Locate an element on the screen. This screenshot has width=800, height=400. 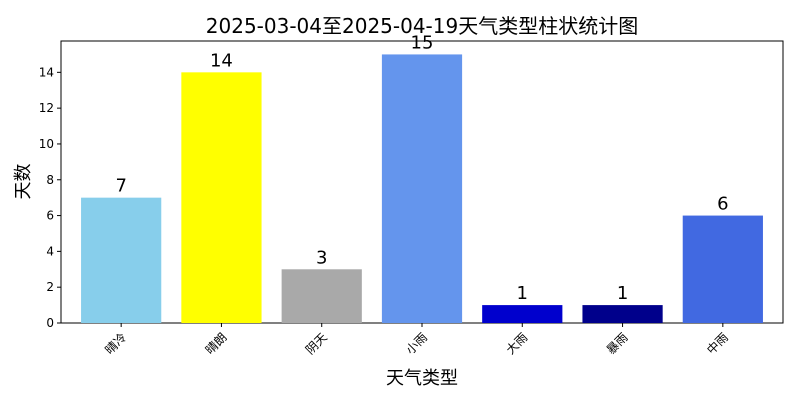
bar-value-label: 3 is located at coordinates (321, 257).